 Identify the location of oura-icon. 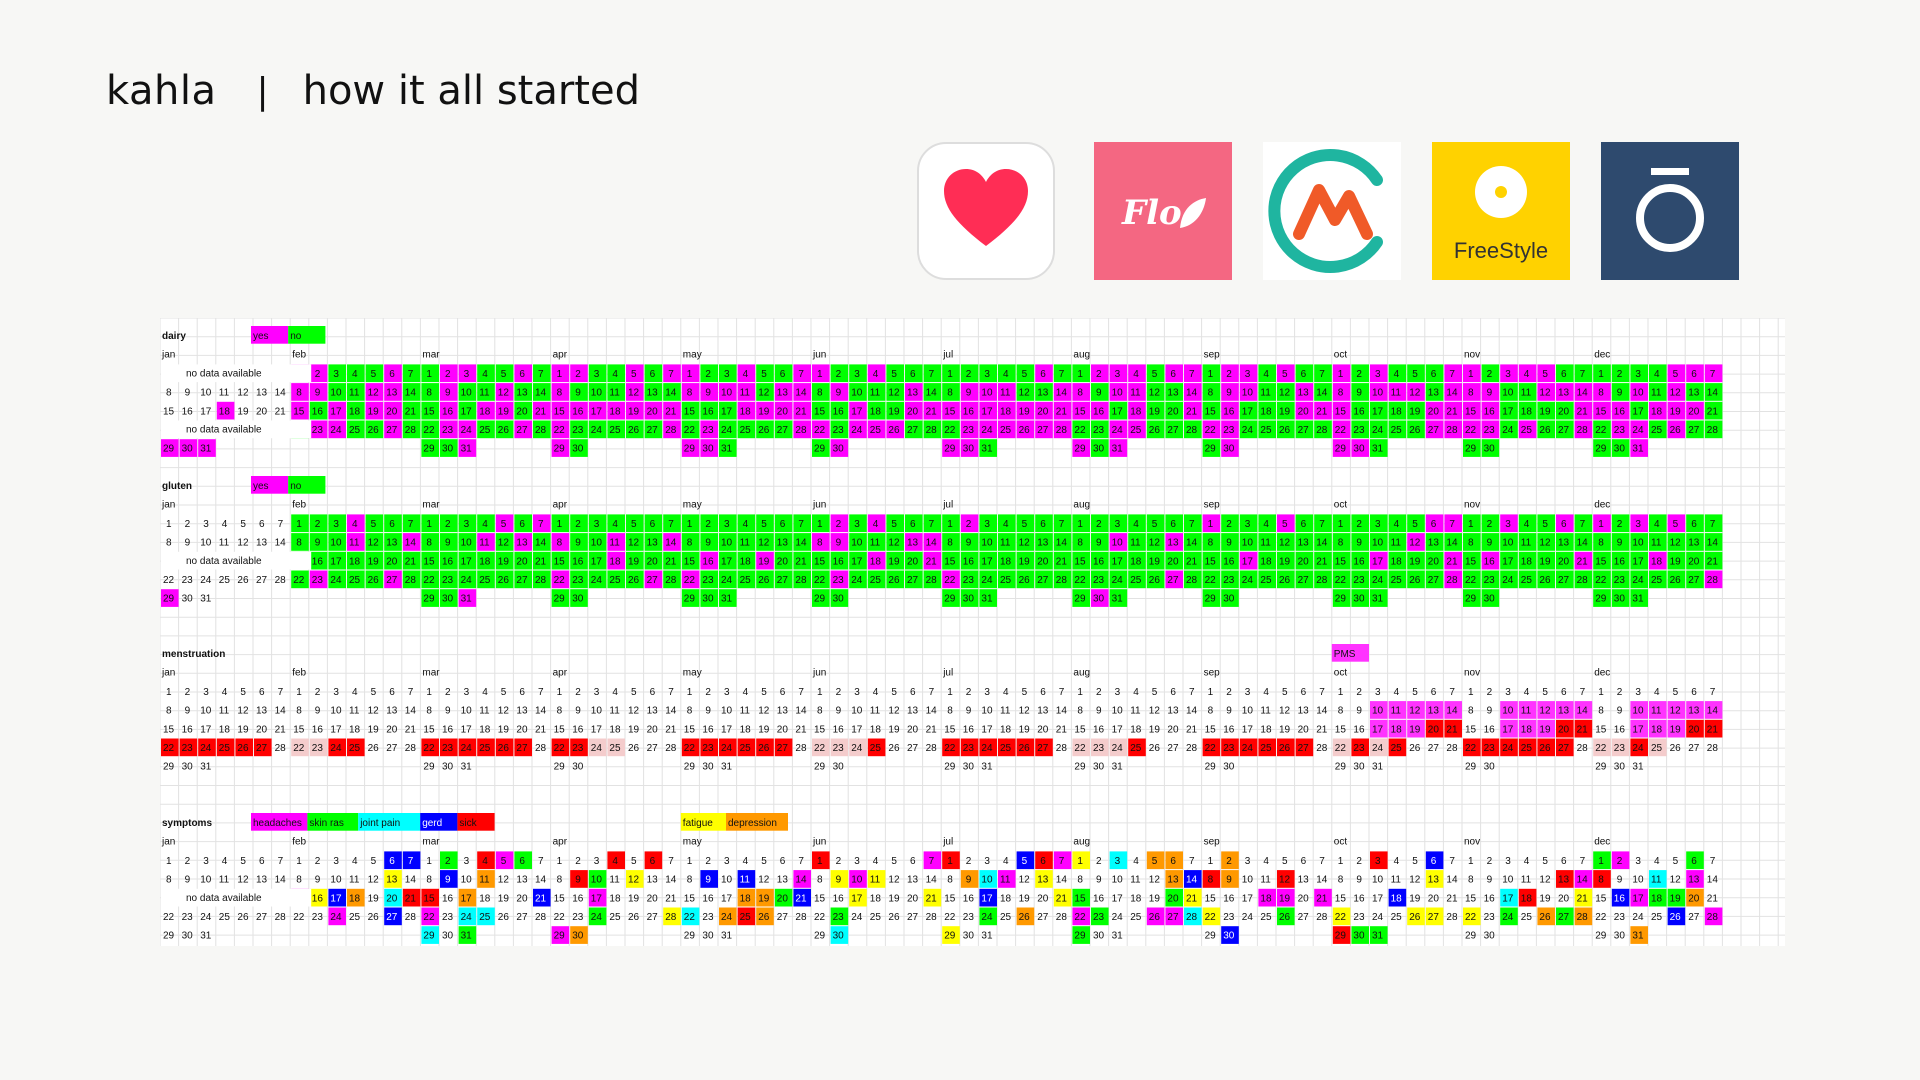
(1670, 211).